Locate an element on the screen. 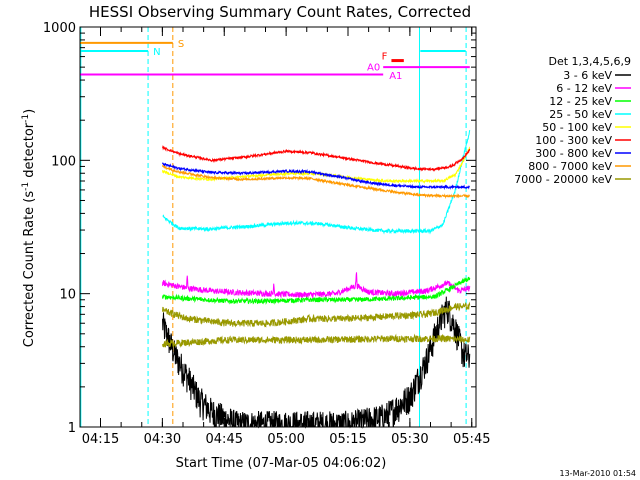  annotation-label-5: F is located at coordinates (385, 57).